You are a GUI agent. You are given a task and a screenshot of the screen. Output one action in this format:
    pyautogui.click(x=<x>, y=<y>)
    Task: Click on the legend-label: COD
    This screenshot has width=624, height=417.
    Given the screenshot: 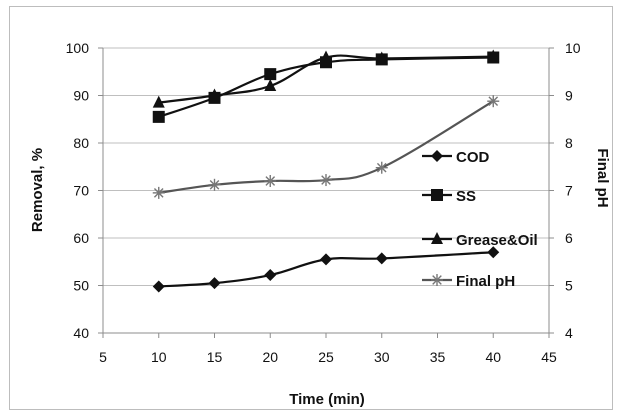 What is the action you would take?
    pyautogui.click(x=473, y=157)
    